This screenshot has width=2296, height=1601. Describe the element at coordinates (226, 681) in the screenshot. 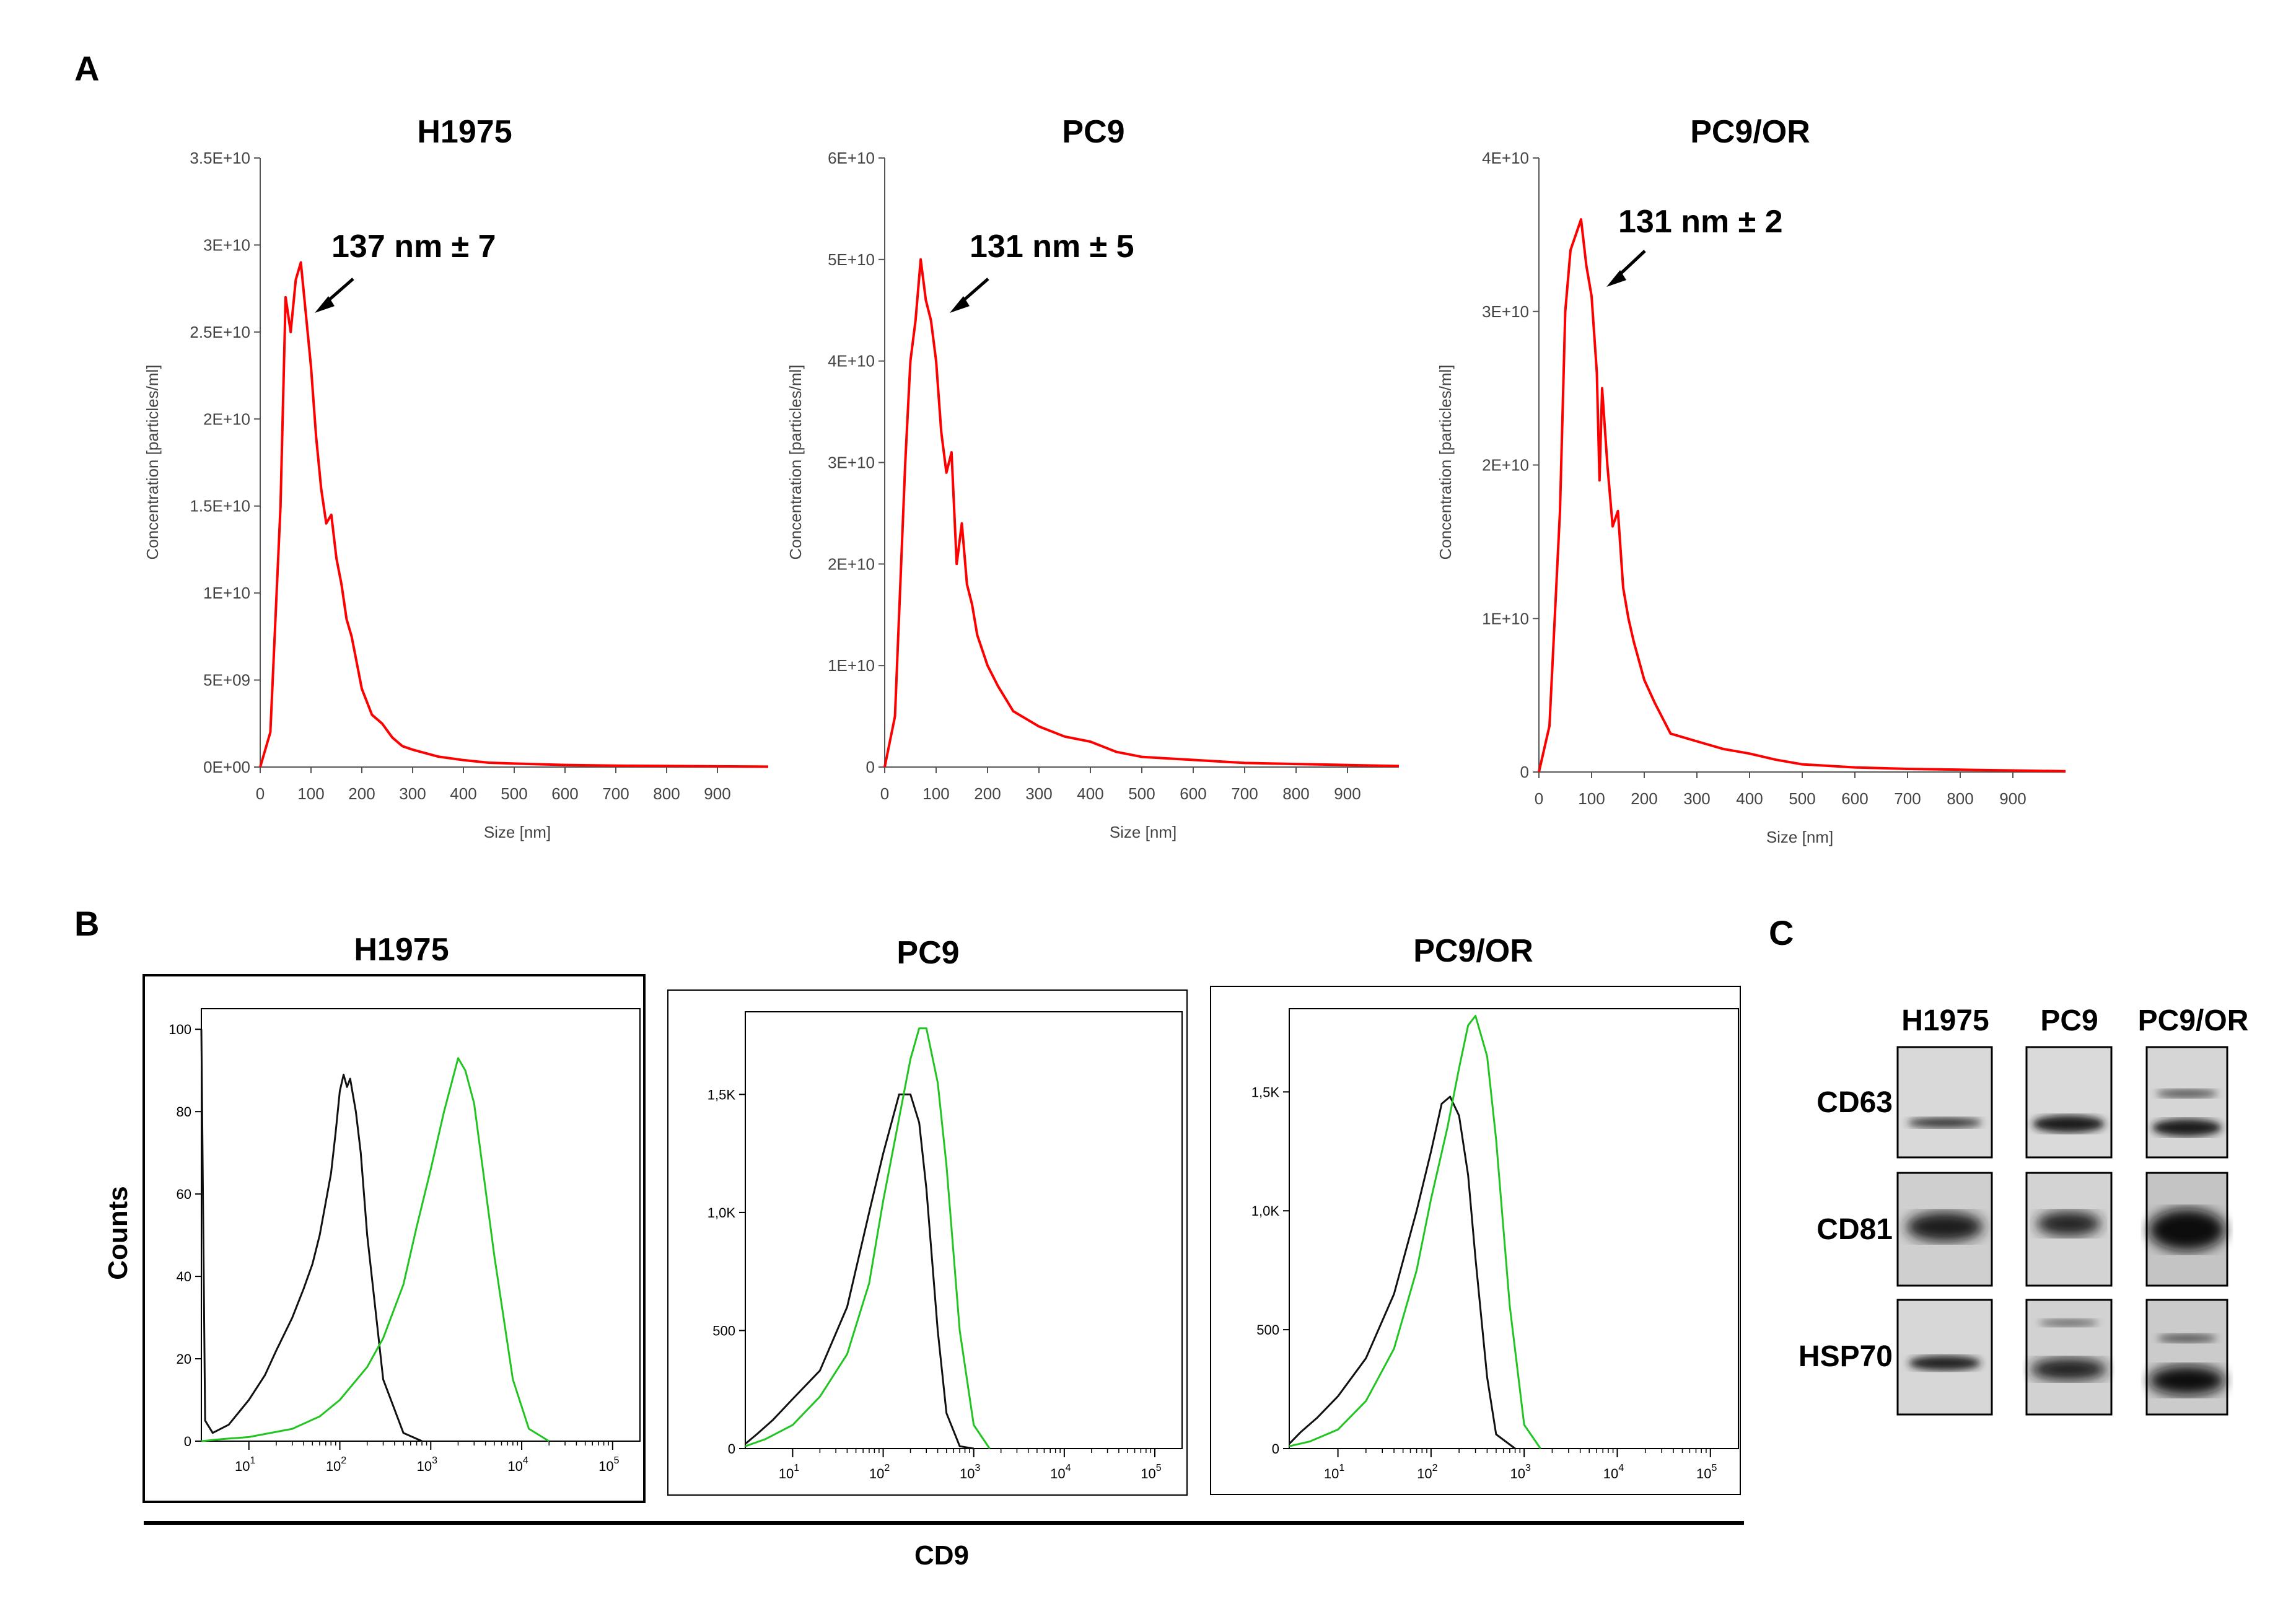

I see `y-tick-label: 5E+09` at that location.